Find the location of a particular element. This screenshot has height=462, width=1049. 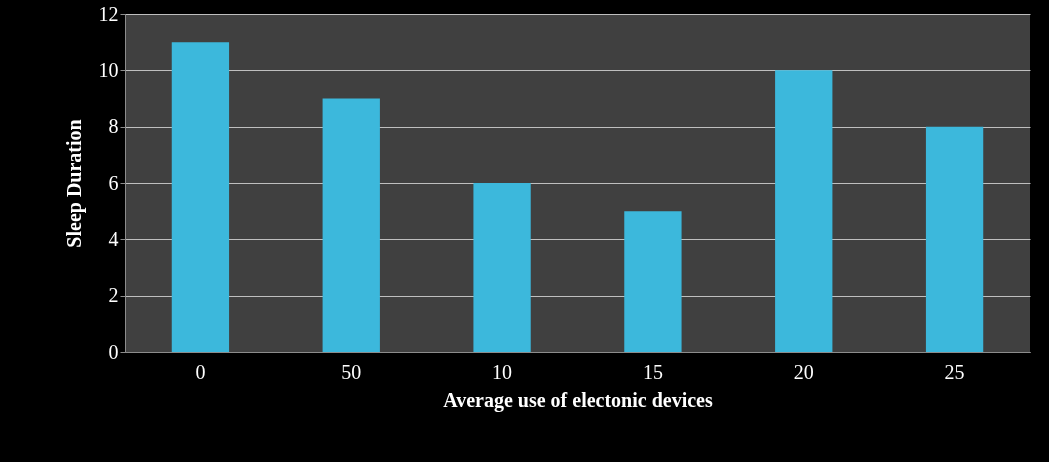

y-axis-title: Sleep Duration is located at coordinates (74, 183).